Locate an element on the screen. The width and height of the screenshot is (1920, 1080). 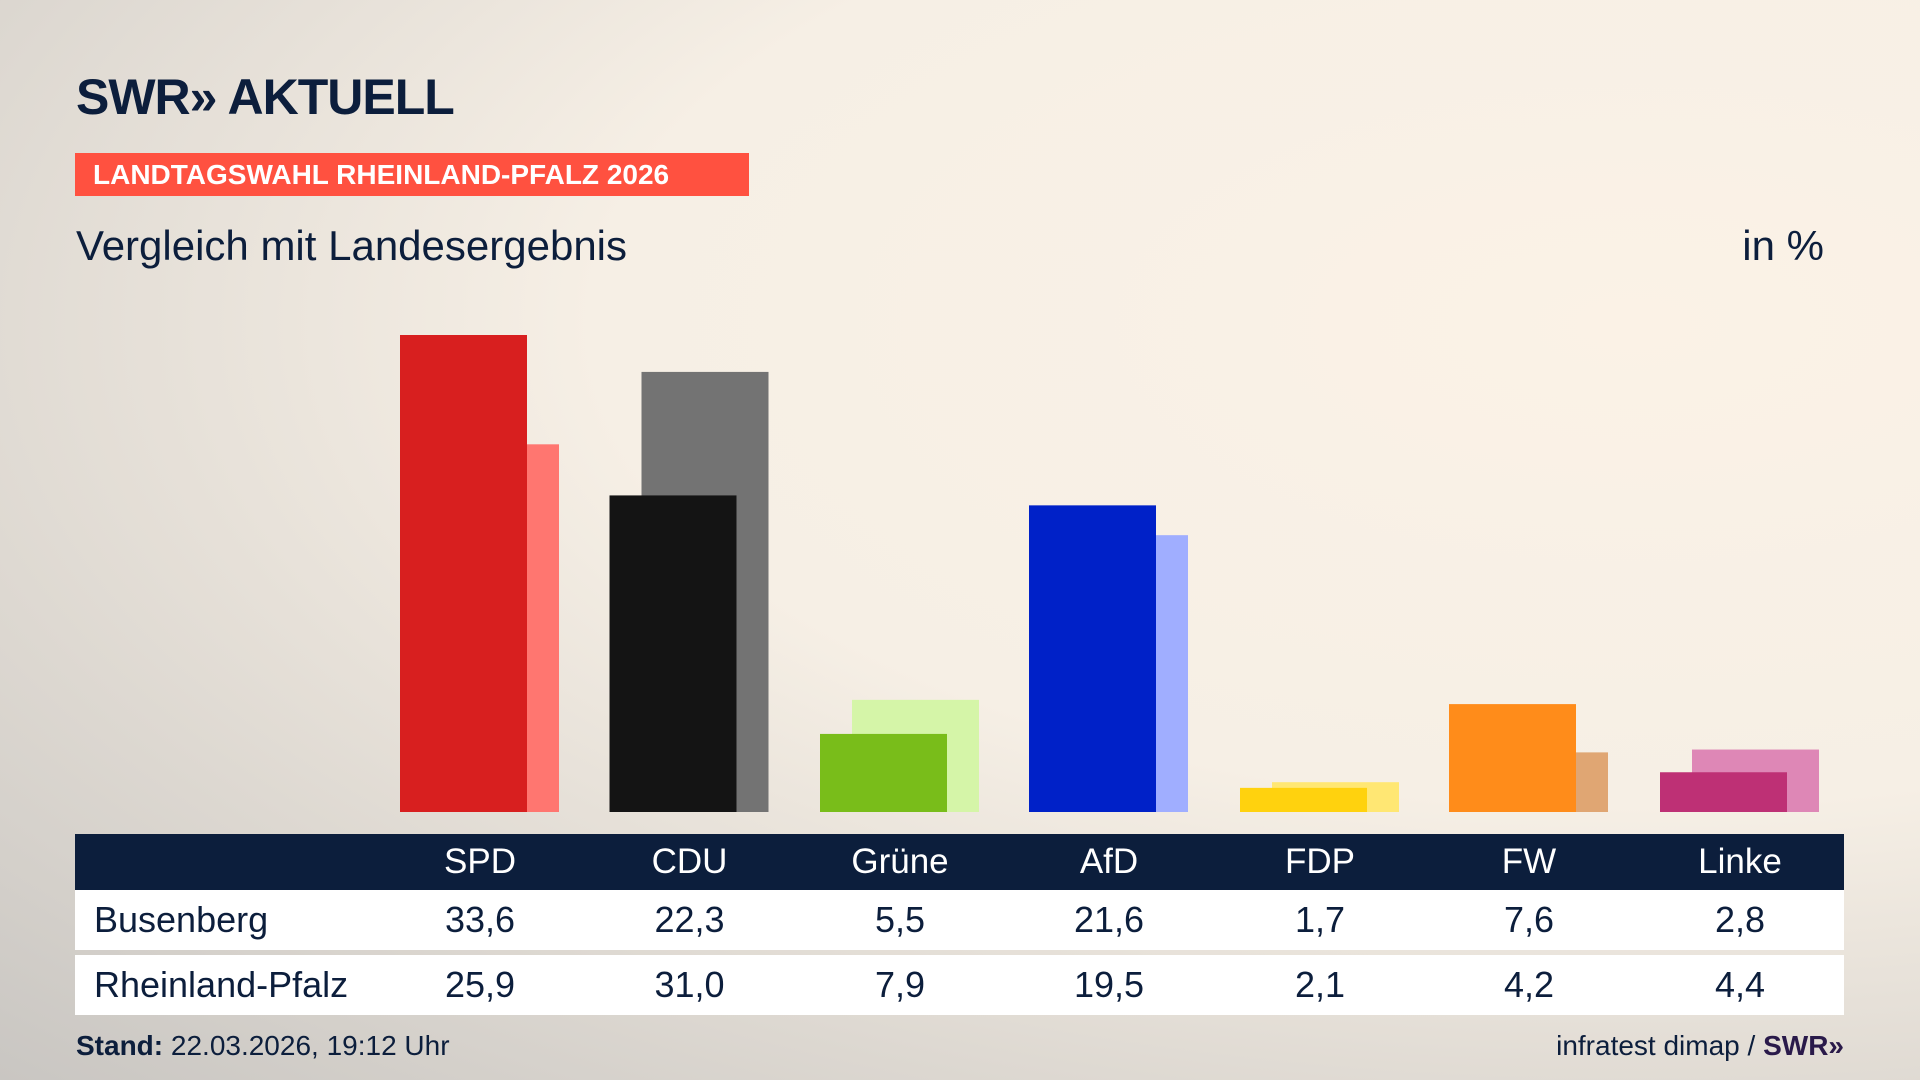
swr-logo: SWR» is located at coordinates (1803, 1045).